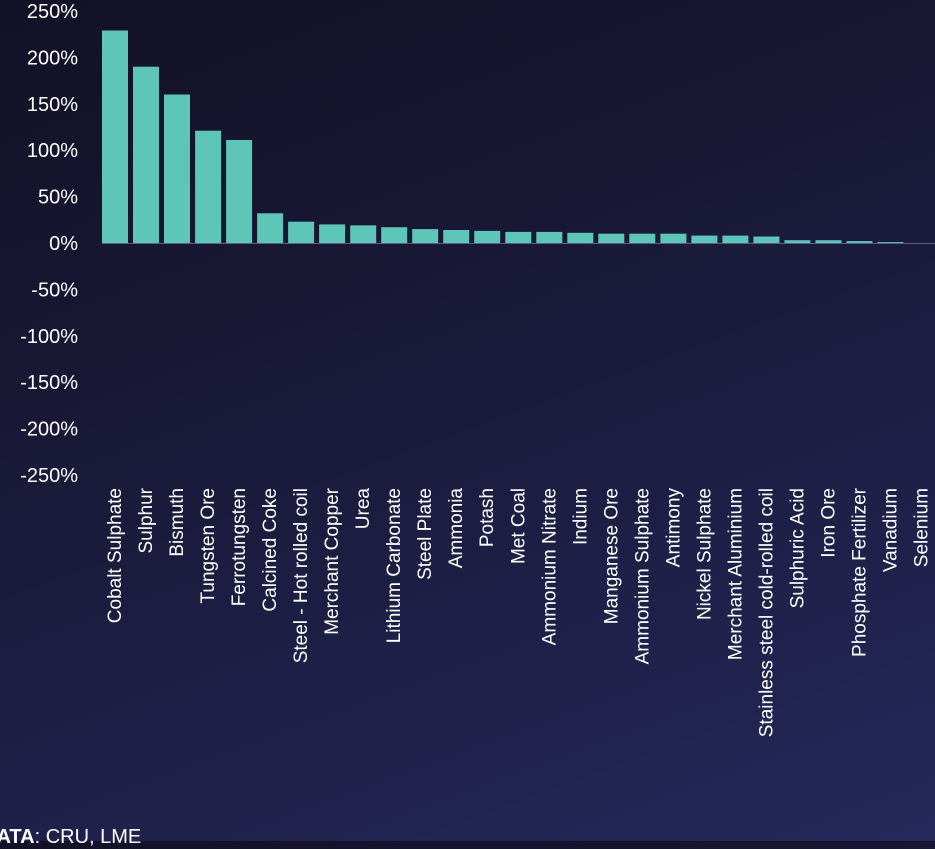 The width and height of the screenshot is (935, 849). I want to click on x-tick-label: Phosphate Fertilizer, so click(860, 572).